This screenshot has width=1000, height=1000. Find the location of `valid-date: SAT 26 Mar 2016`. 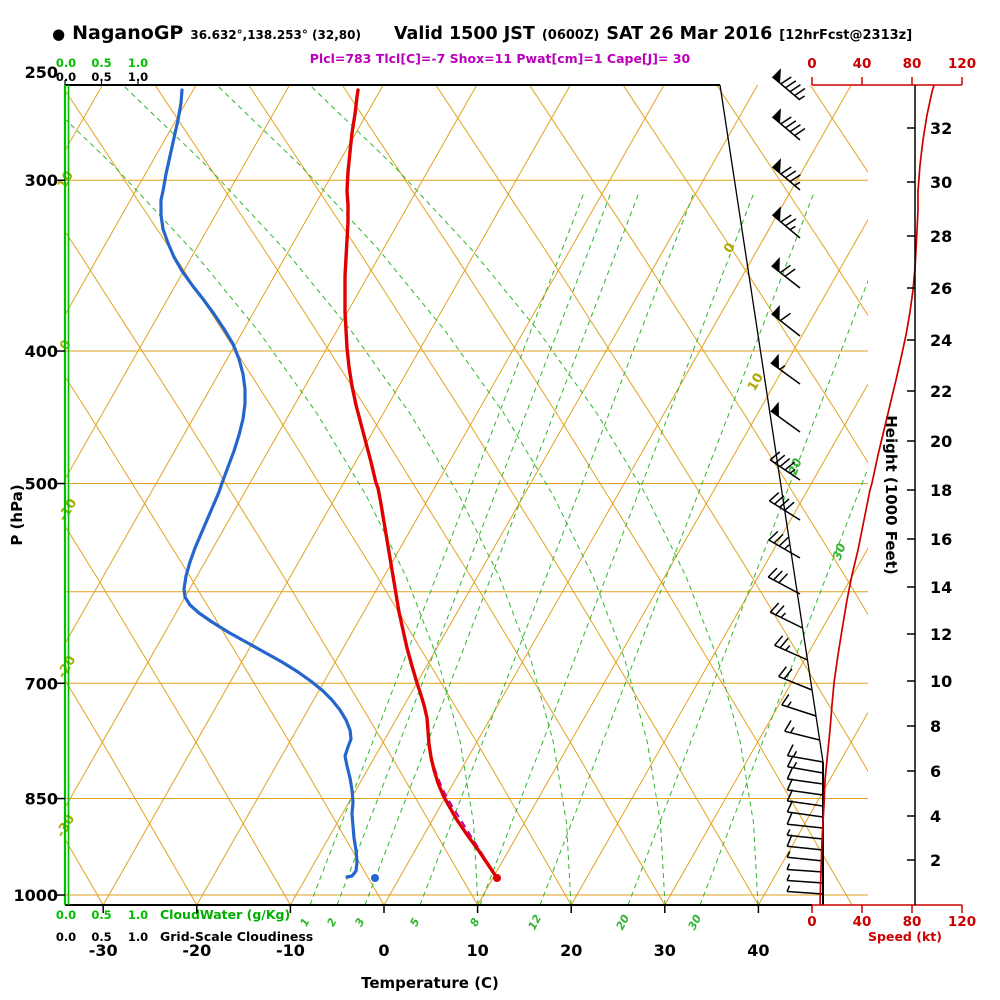

valid-date: SAT 26 Mar 2016 is located at coordinates (689, 34).